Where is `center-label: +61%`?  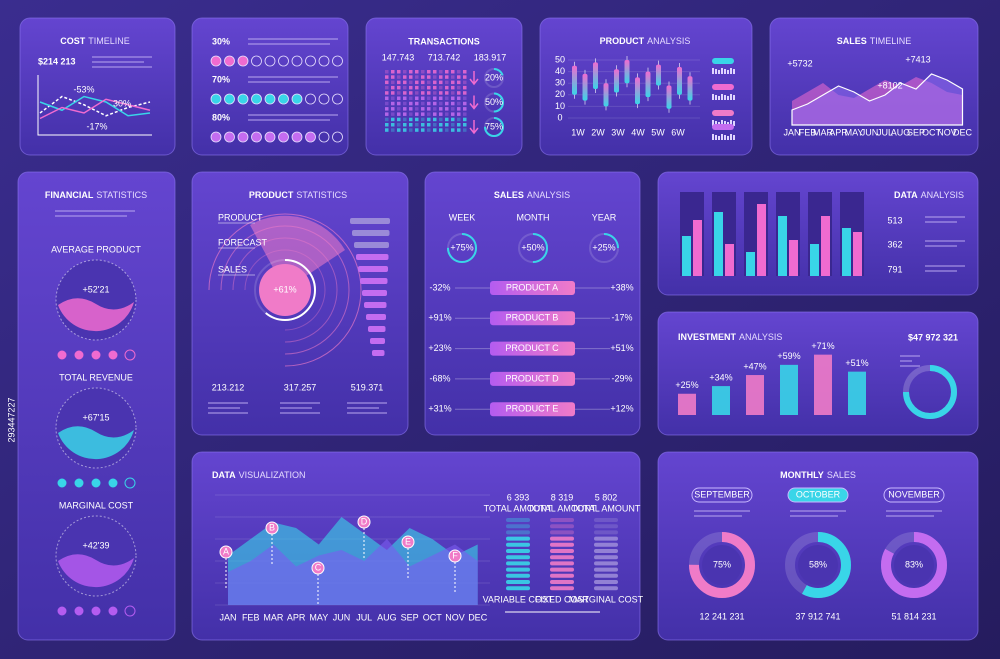 center-label: +61% is located at coordinates (284, 289).